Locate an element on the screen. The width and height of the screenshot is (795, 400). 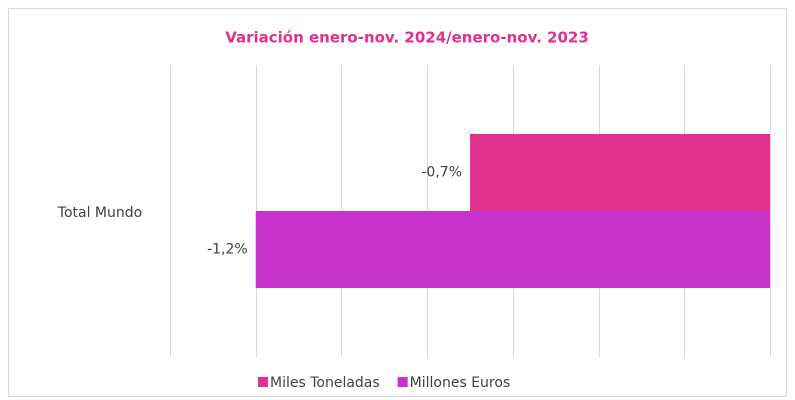
y-tick-label: Total Mundo is located at coordinates (99, 213).